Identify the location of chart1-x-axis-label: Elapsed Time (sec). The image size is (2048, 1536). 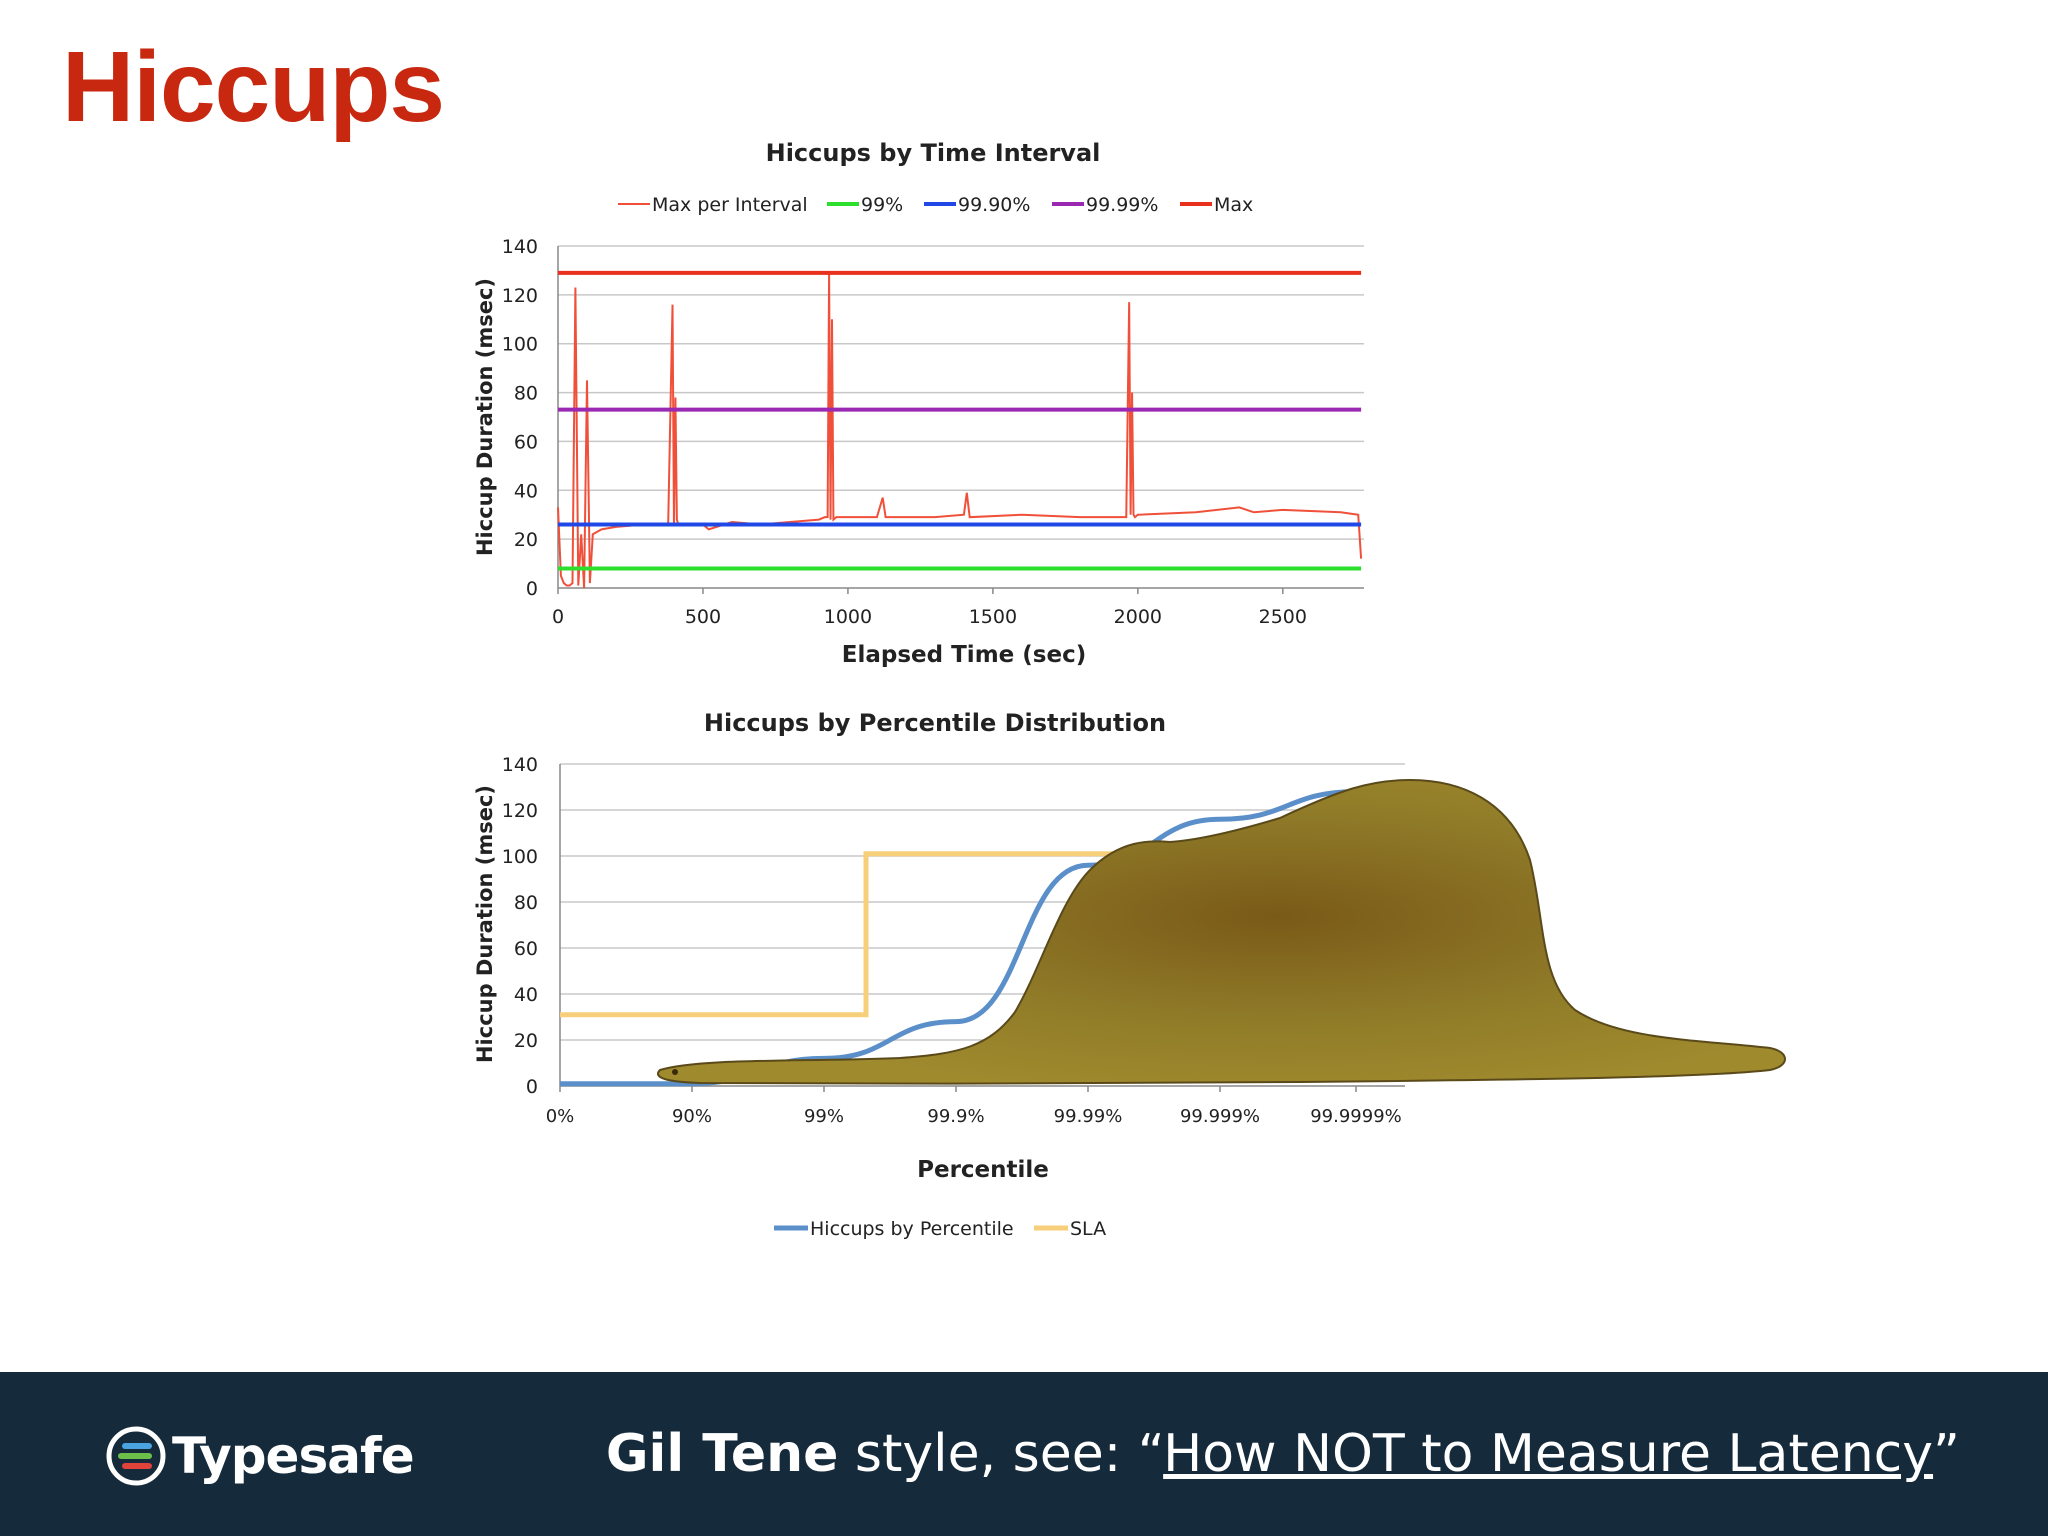
(964, 655).